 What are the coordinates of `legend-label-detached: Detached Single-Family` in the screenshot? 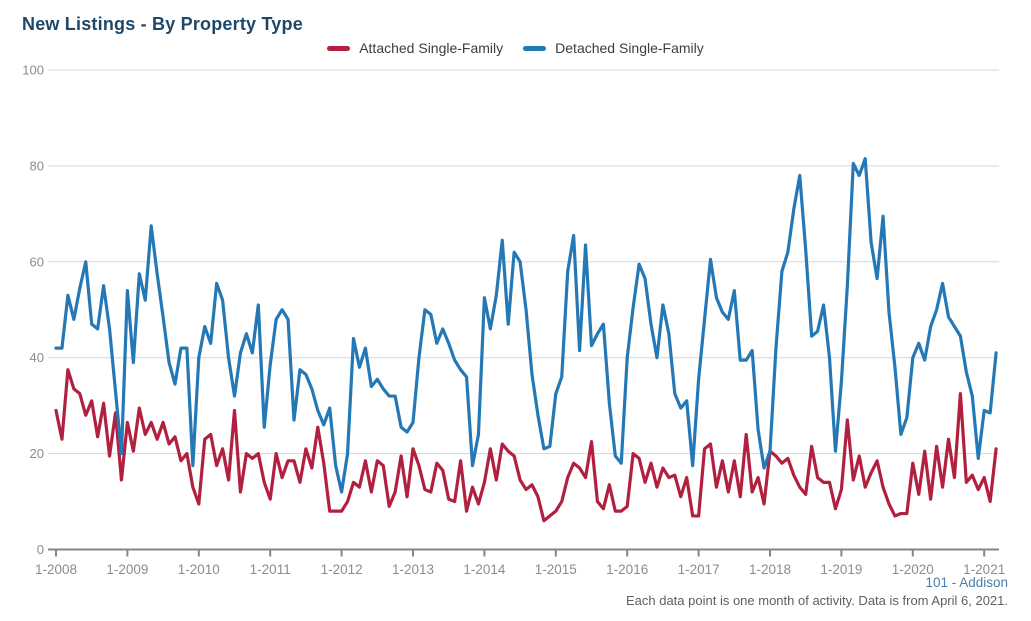 It's located at (629, 48).